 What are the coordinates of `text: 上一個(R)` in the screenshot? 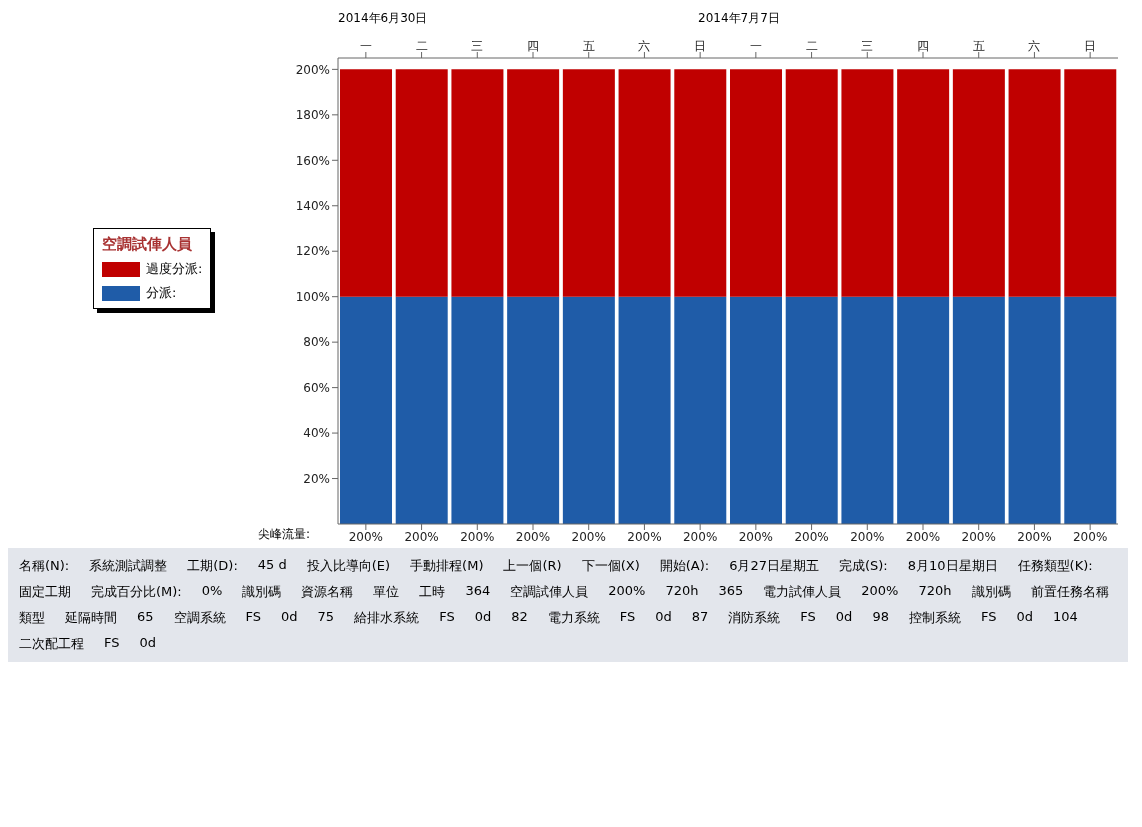 It's located at (532, 566).